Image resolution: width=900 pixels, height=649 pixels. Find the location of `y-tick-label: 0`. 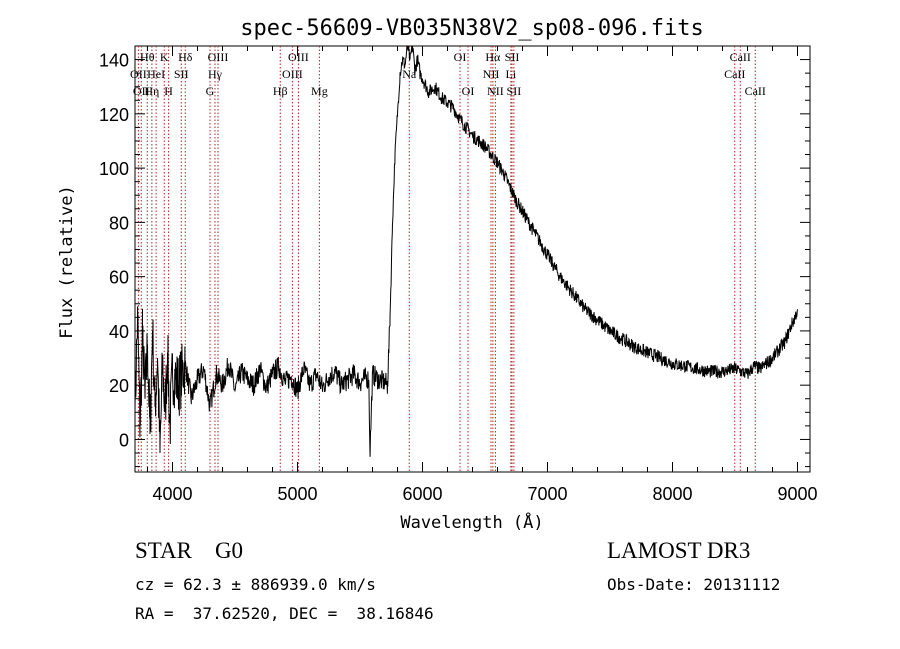

y-tick-label: 0 is located at coordinates (124, 440).